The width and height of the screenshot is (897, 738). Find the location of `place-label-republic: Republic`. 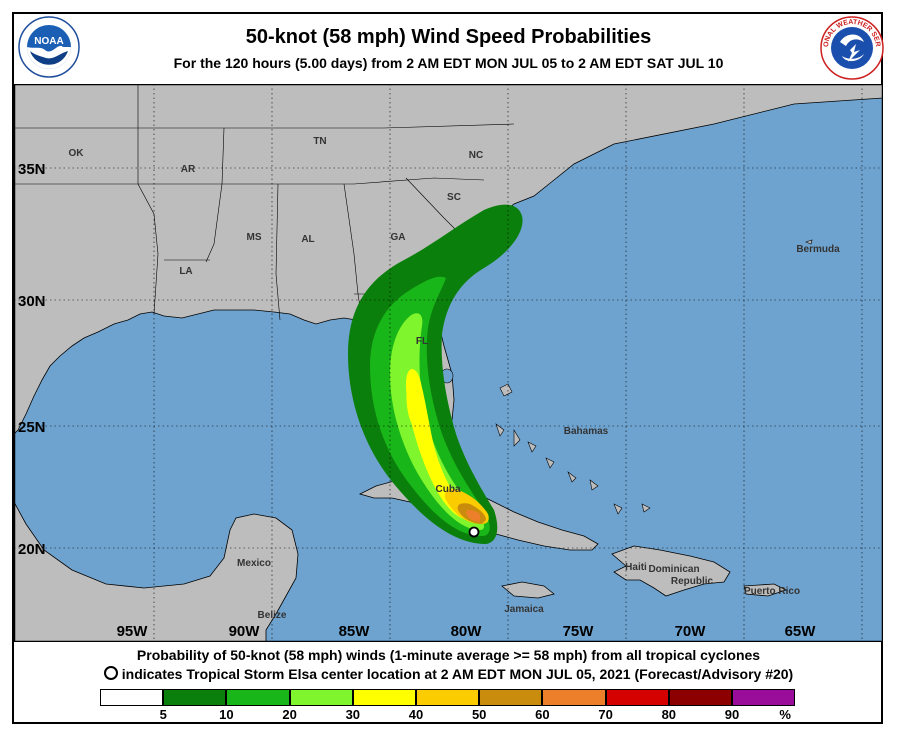

place-label-republic: Republic is located at coordinates (692, 581).